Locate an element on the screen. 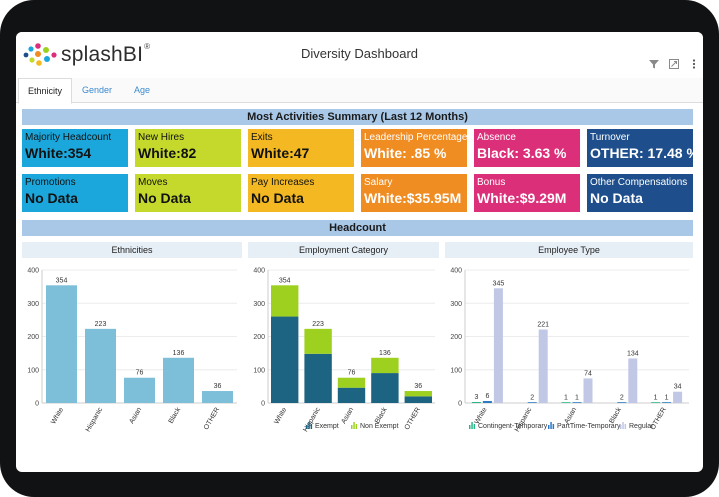  summary-tile: Majority Headcount White:354 is located at coordinates (75, 148).